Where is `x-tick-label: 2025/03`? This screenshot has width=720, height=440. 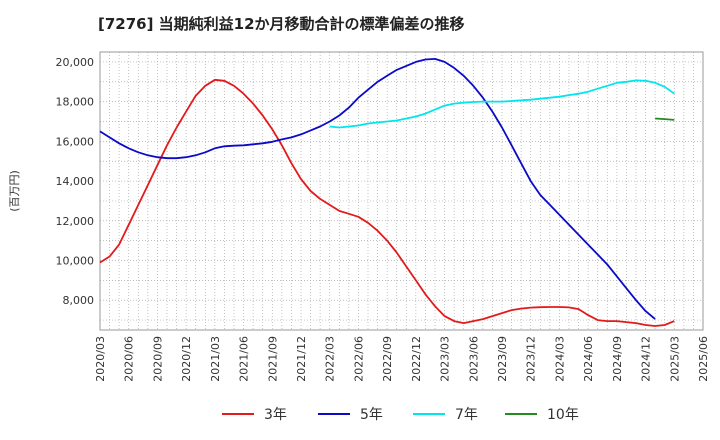
x-tick-label: 2025/03 is located at coordinates (674, 359).